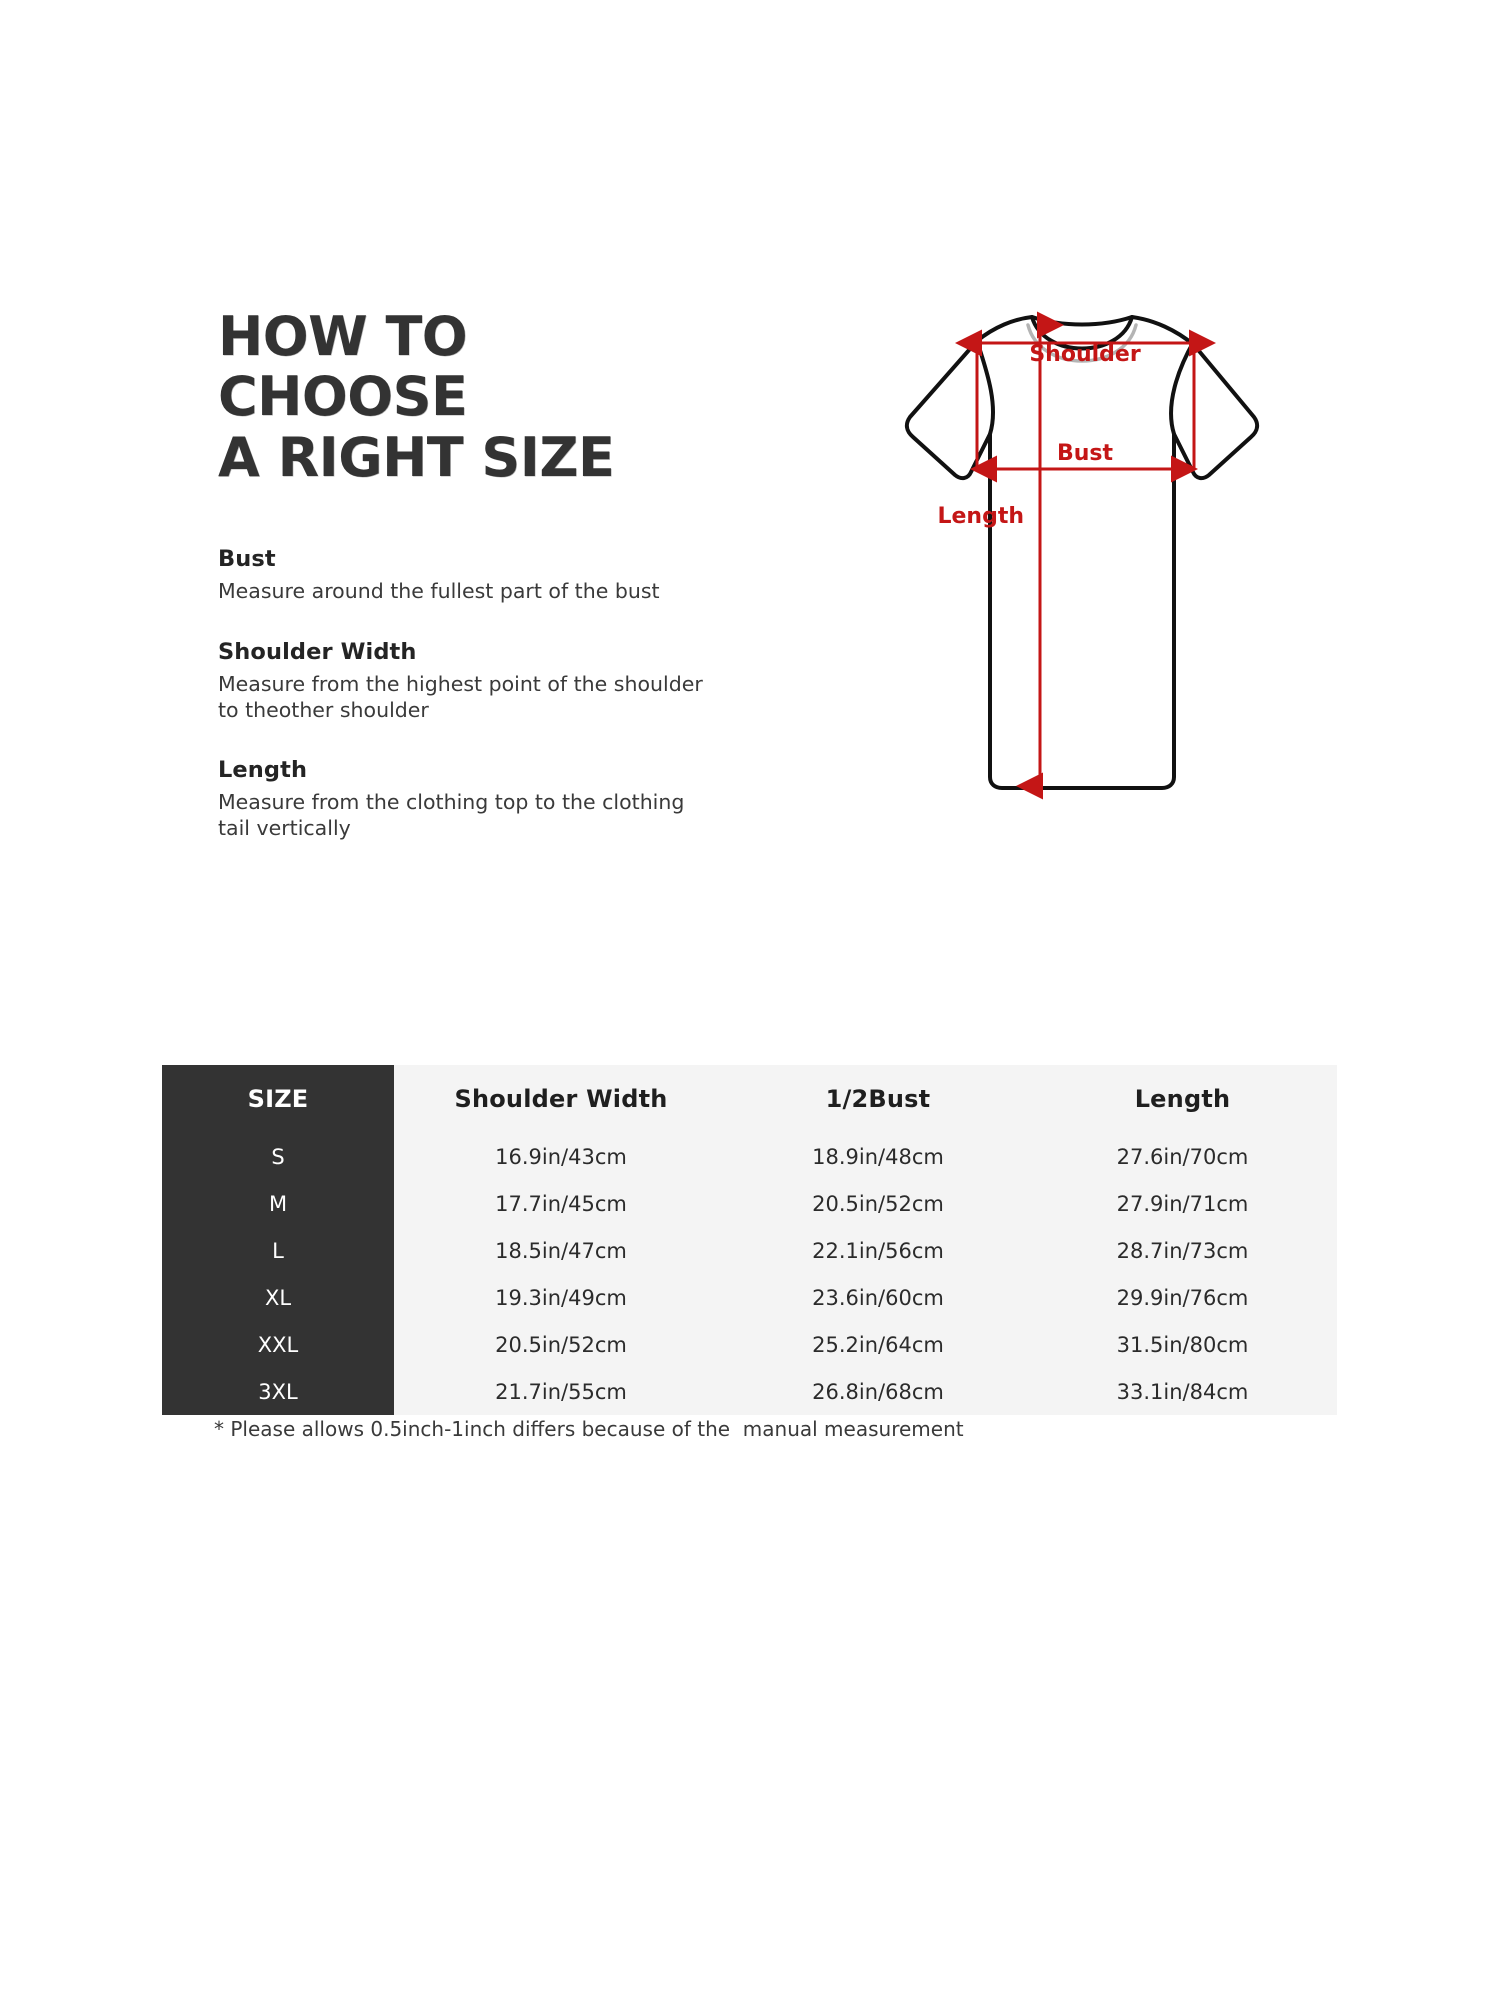 The image size is (1500, 2000). Describe the element at coordinates (1000, 555) in the screenshot. I see `length-measure-annotation: Length` at that location.